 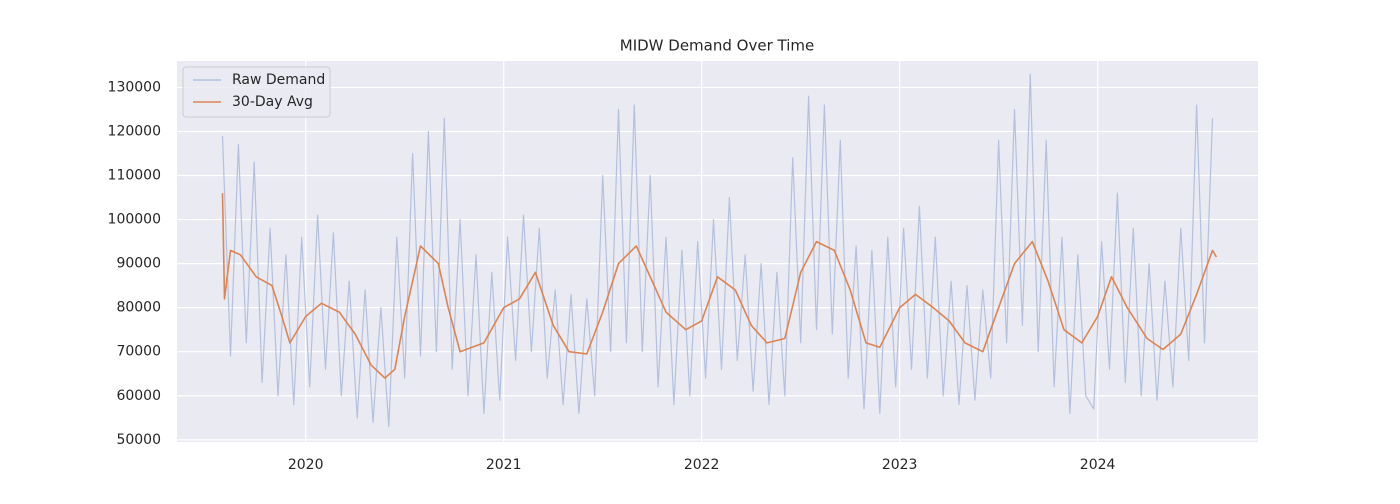 What do you see at coordinates (134, 220) in the screenshot?
I see `y-tick-label: 100000` at bounding box center [134, 220].